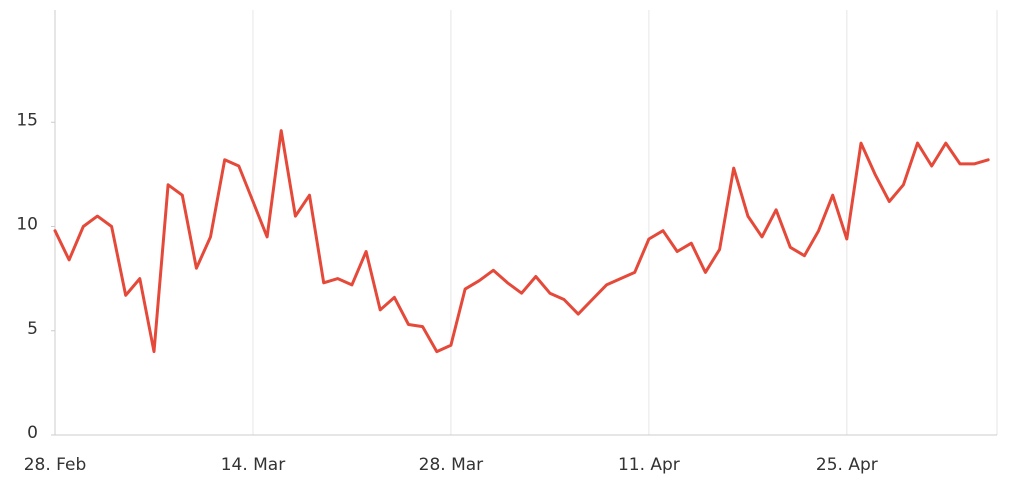 Image resolution: width=1012 pixels, height=486 pixels. Describe the element at coordinates (649, 465) in the screenshot. I see `x-tick-label: 11. Apr` at that location.